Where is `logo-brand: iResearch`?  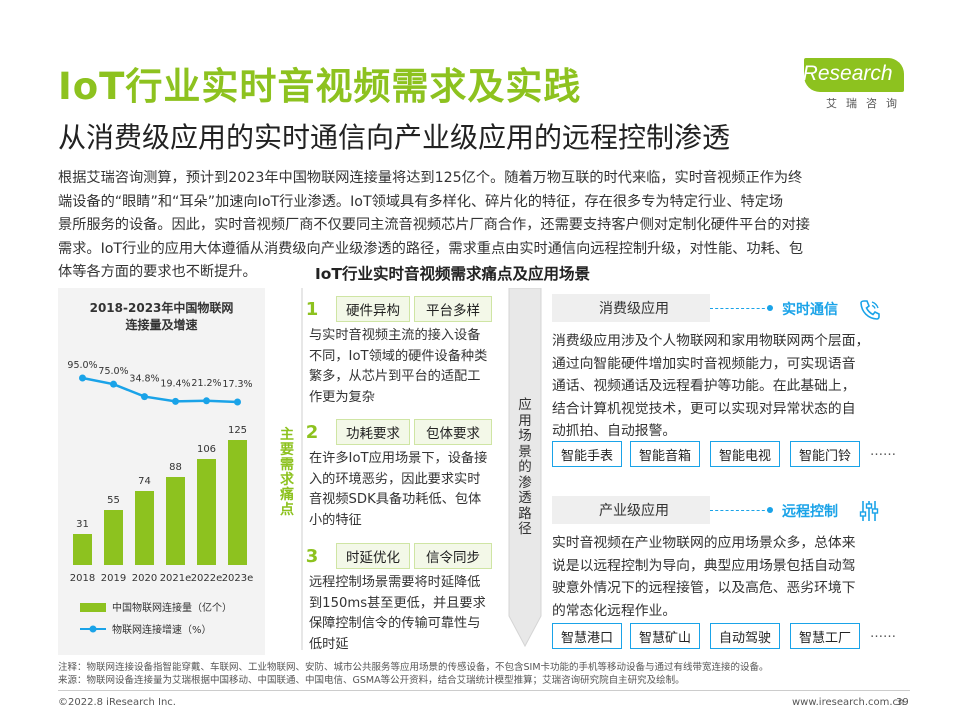
logo-brand: iResearch is located at coordinates (845, 73).